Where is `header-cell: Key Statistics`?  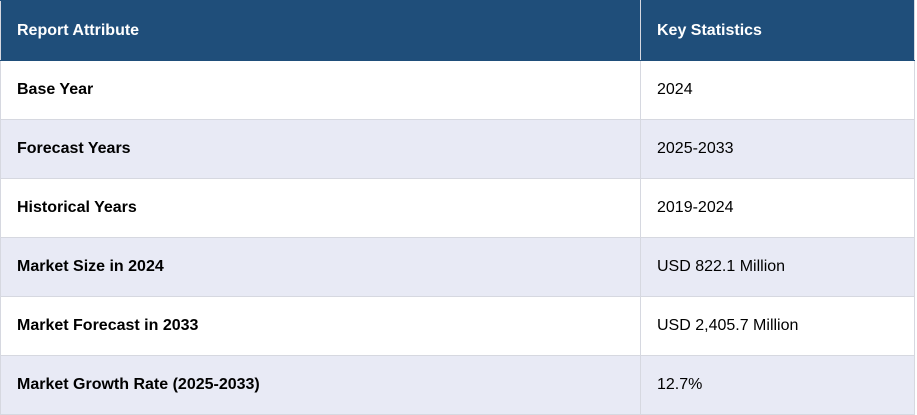 header-cell: Key Statistics is located at coordinates (777, 30).